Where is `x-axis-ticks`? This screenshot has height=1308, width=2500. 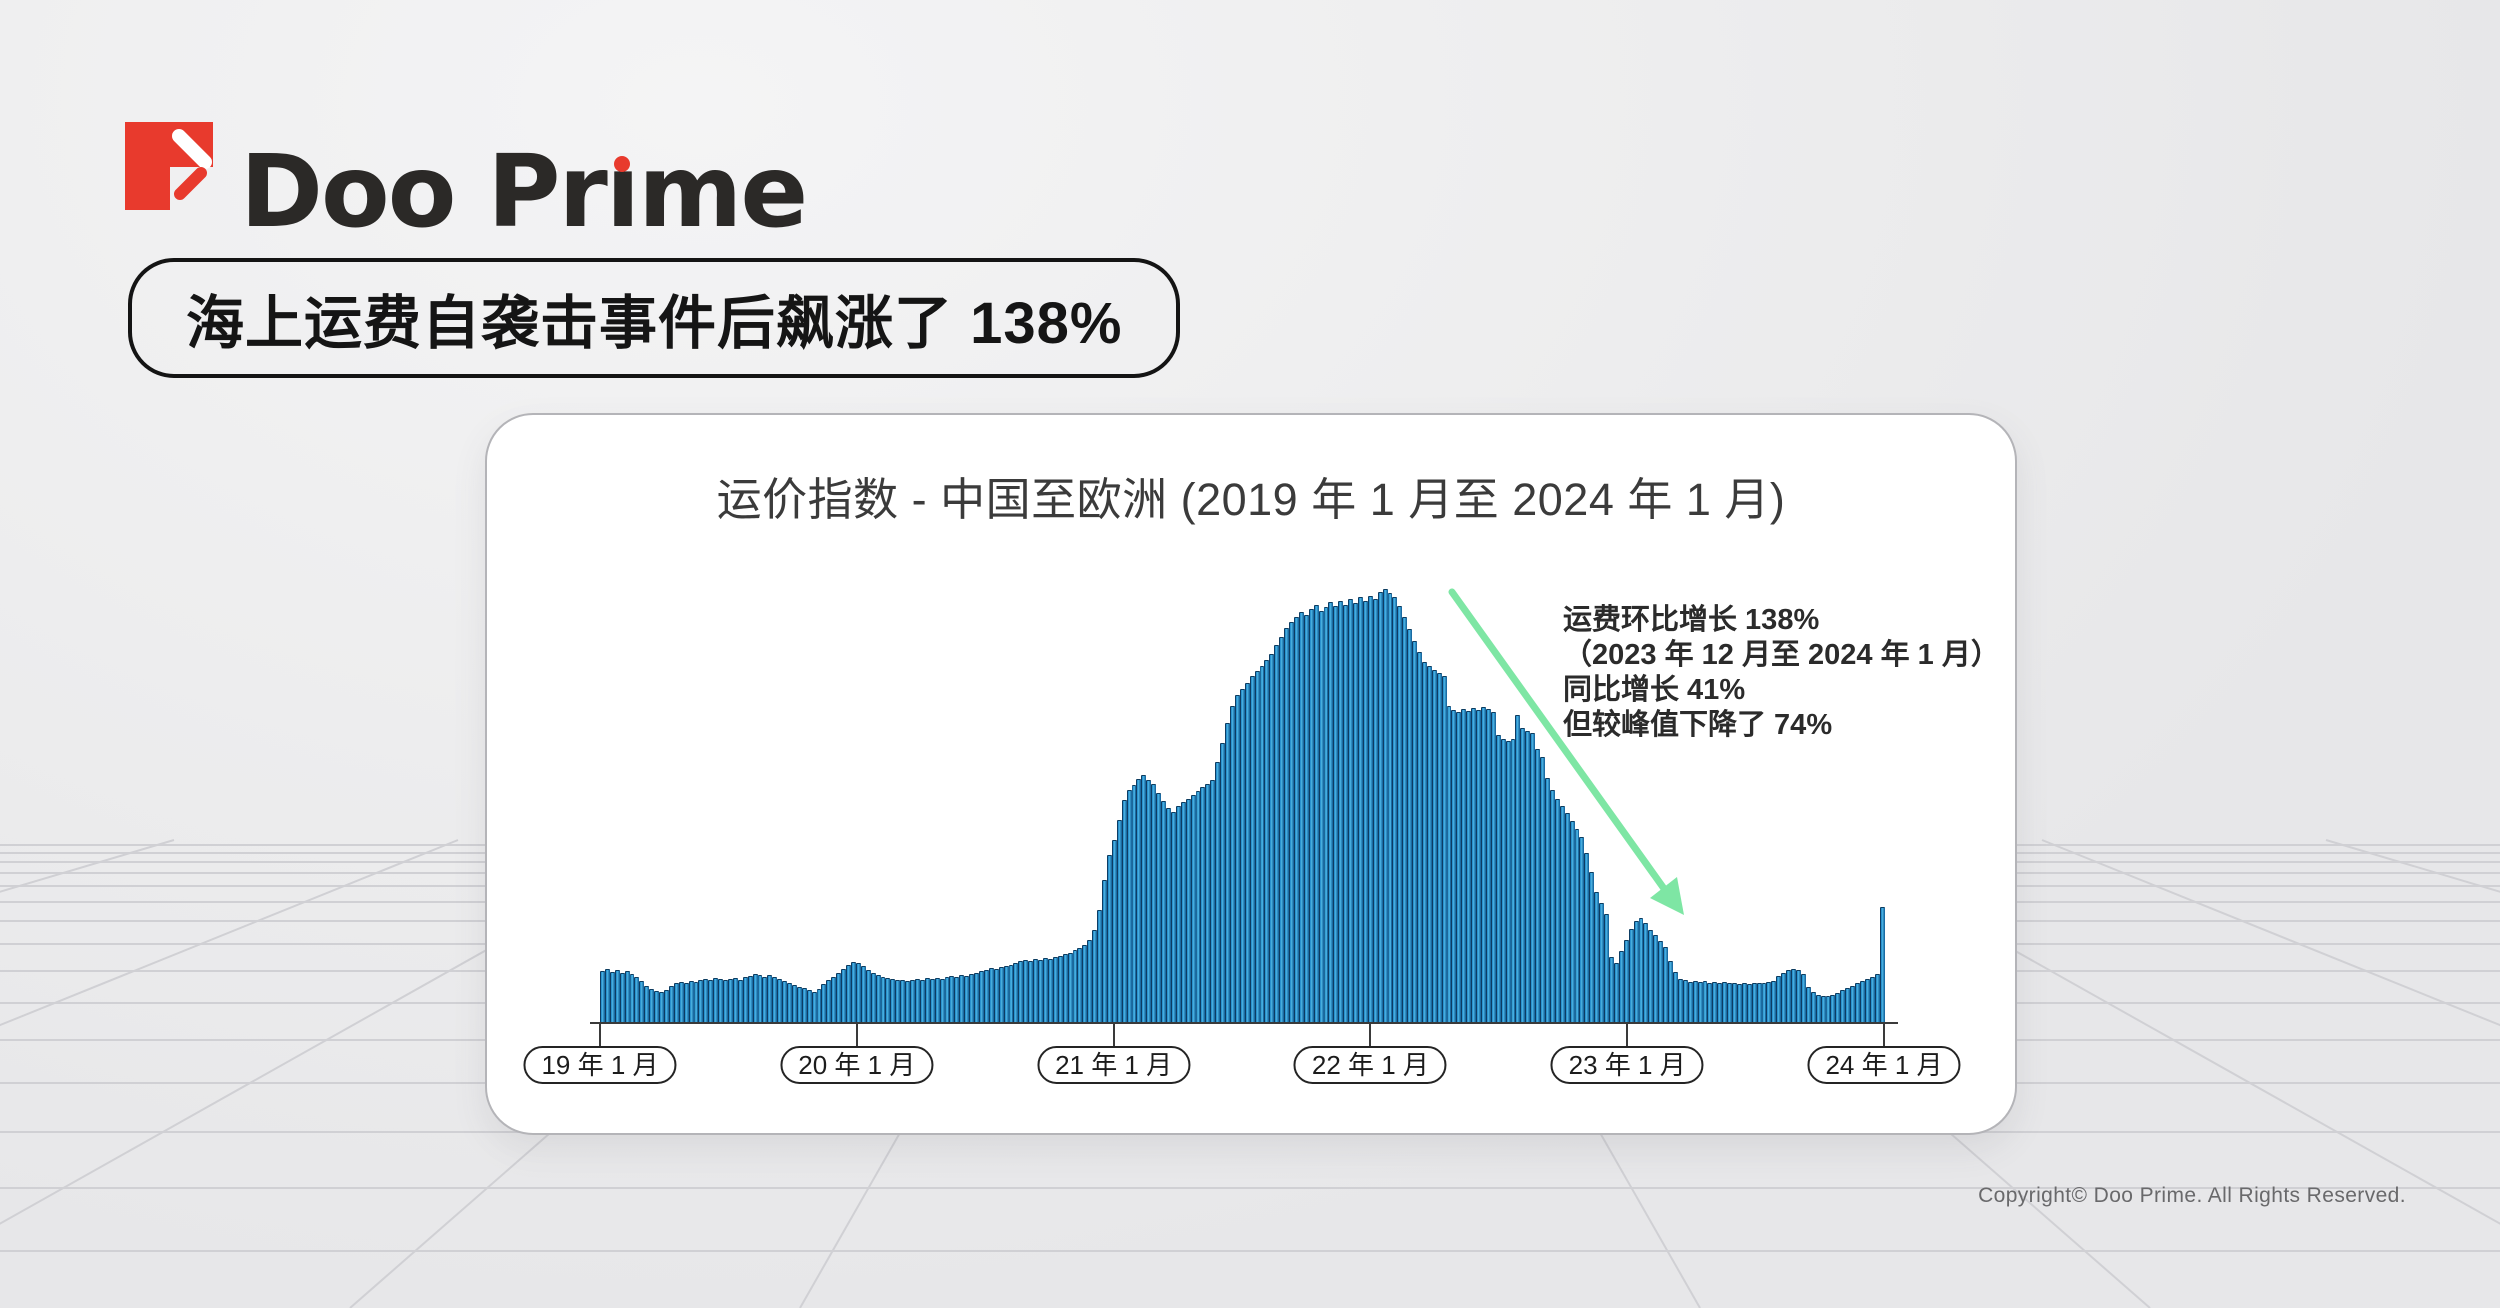
x-axis-ticks is located at coordinates (1242, 1037).